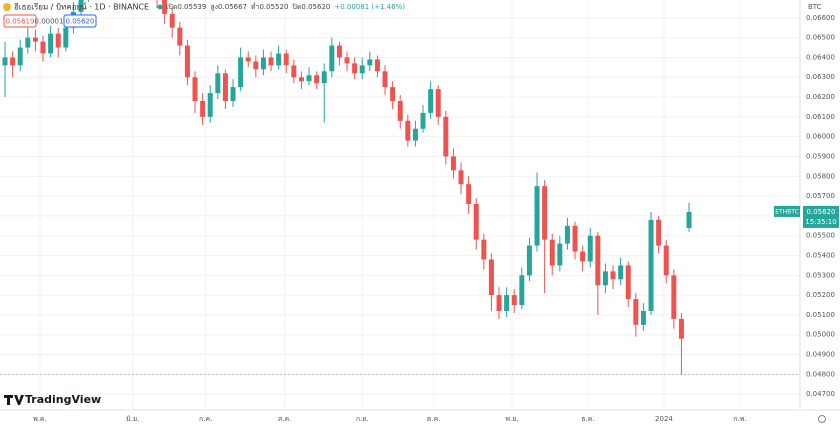 The width and height of the screenshot is (840, 427). Describe the element at coordinates (205, 419) in the screenshot. I see `x-tick-label: ก.ค.` at that location.